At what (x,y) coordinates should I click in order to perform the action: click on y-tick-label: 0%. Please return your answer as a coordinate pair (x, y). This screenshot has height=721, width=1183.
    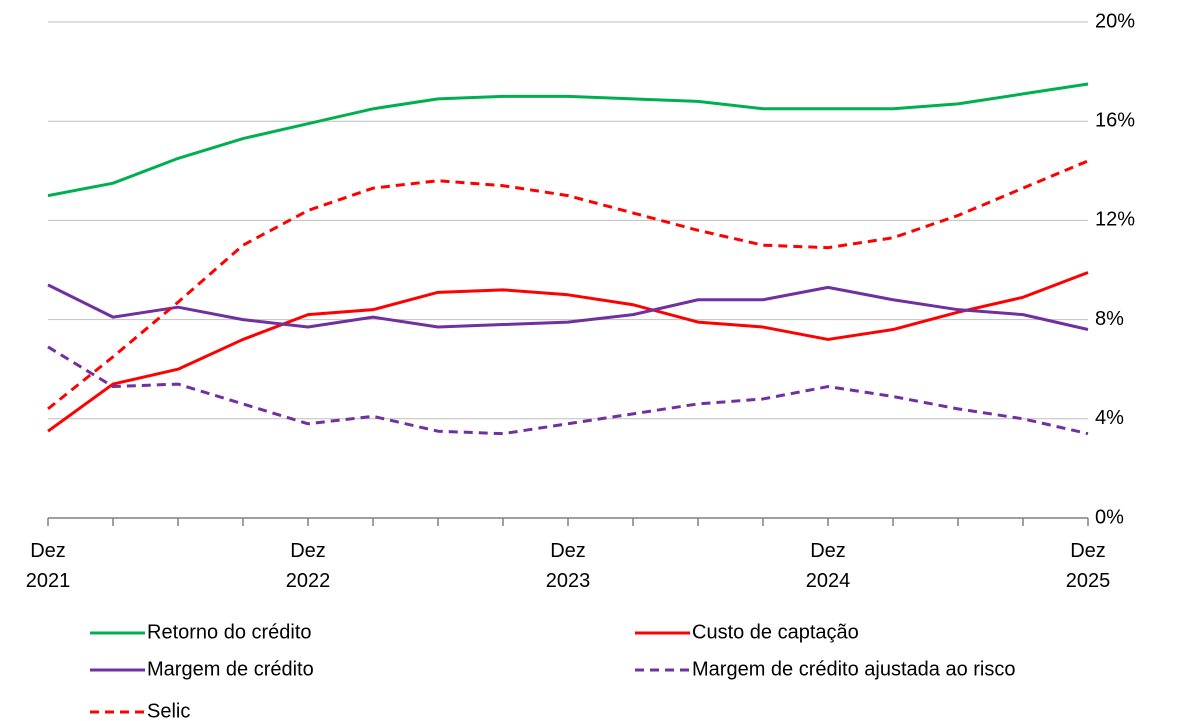
    Looking at the image, I should click on (1109, 517).